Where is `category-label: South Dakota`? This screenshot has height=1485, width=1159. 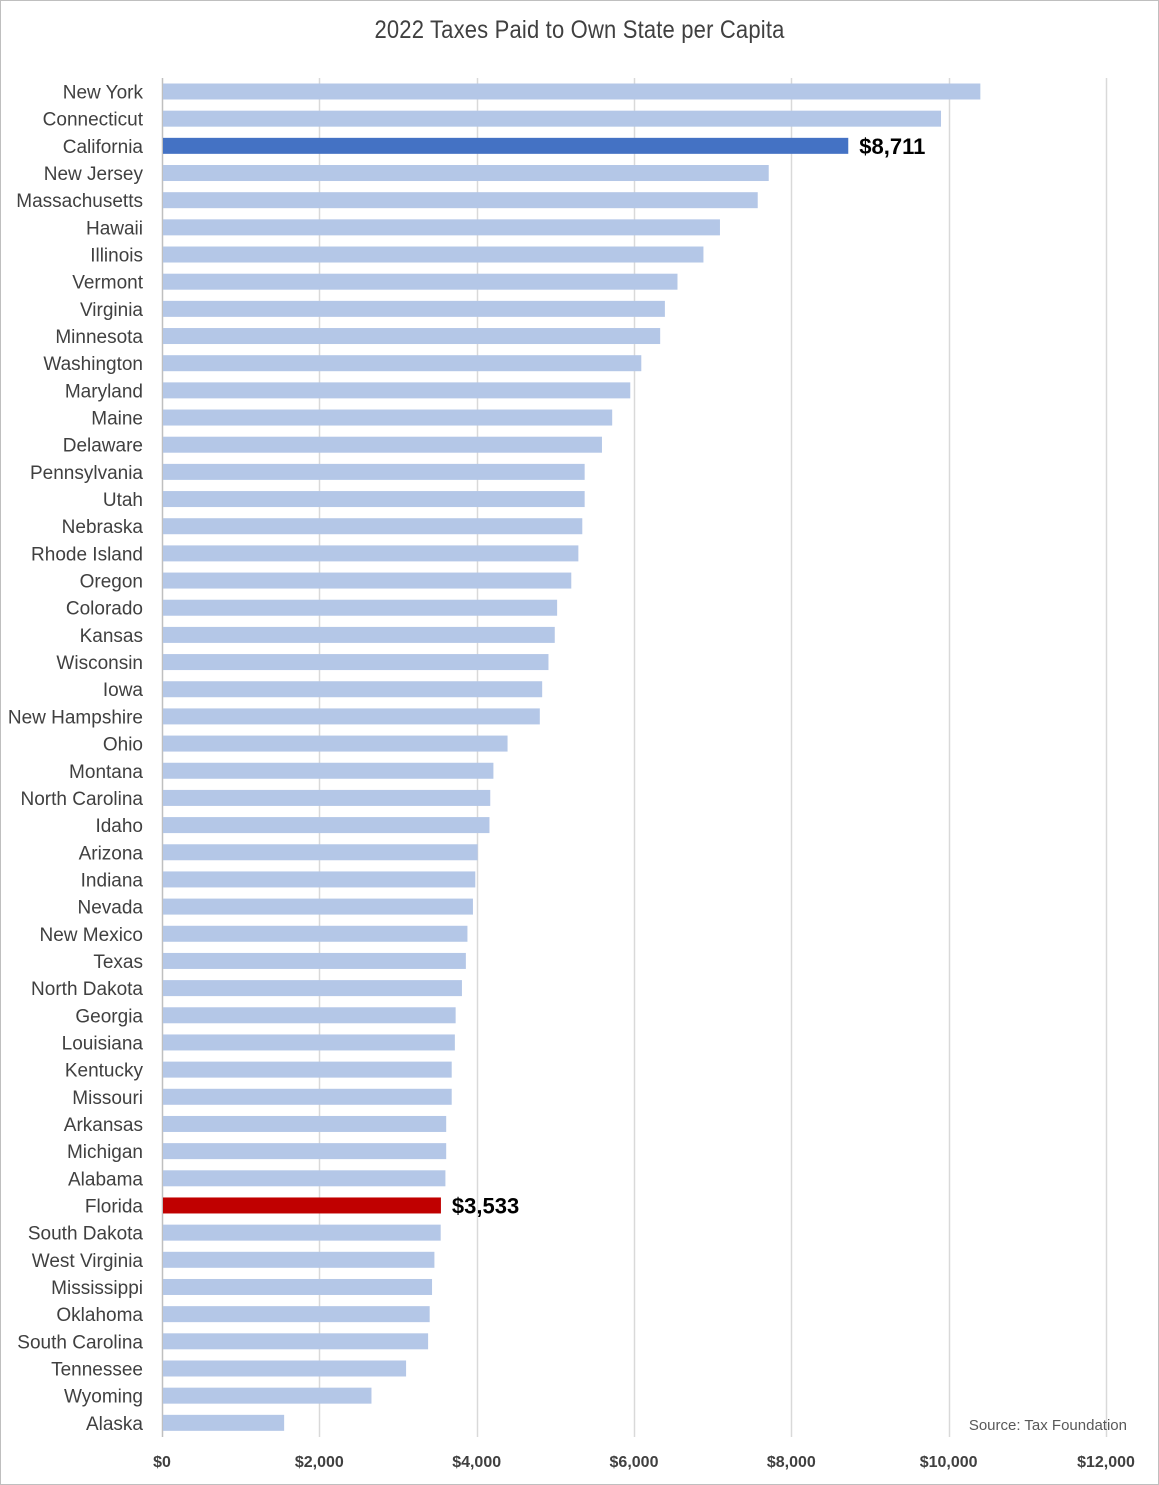
category-label: South Dakota is located at coordinates (86, 1234).